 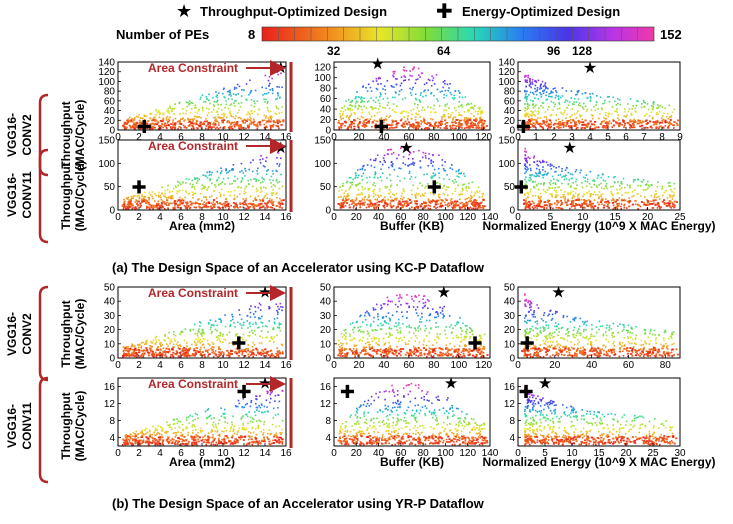 What do you see at coordinates (12, 426) in the screenshot?
I see `row-b2-layer-line1: VGG16-` at bounding box center [12, 426].